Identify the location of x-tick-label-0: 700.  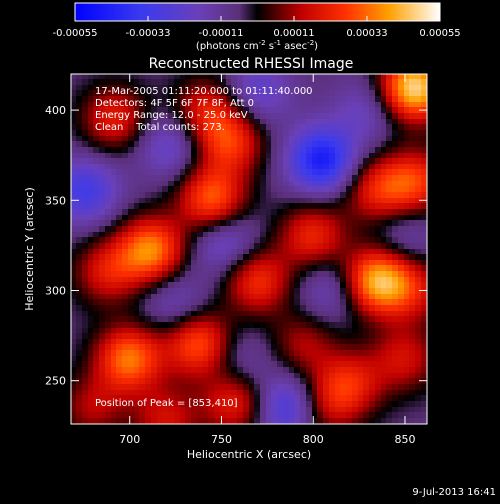
(129, 439).